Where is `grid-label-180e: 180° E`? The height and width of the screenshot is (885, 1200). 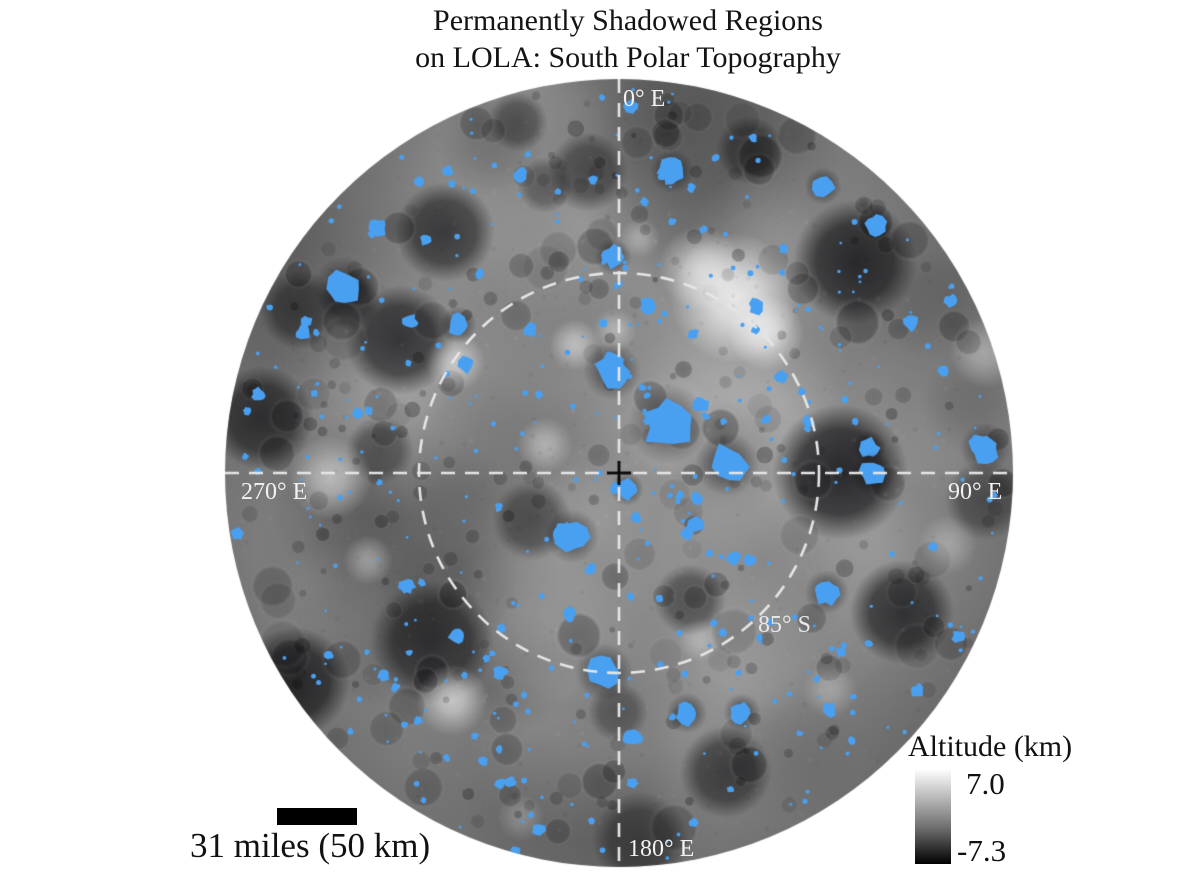
grid-label-180e: 180° E is located at coordinates (661, 849).